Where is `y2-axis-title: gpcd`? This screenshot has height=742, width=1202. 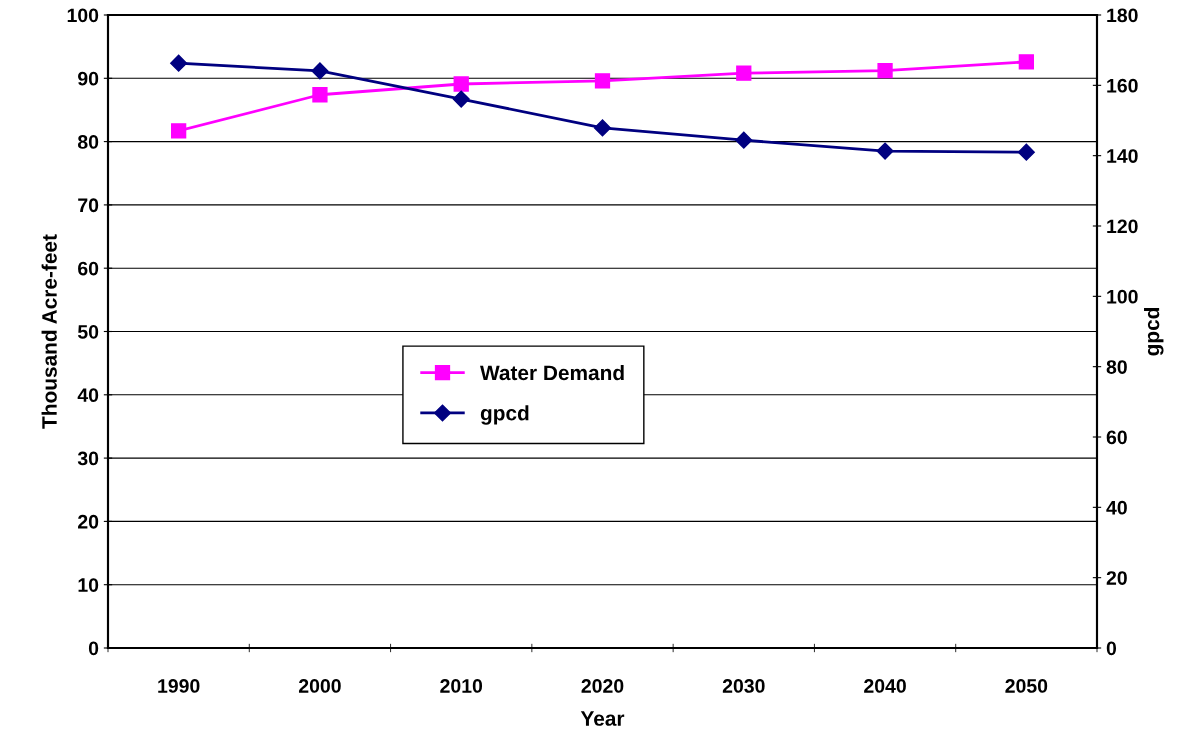
y2-axis-title: gpcd is located at coordinates (1154, 331).